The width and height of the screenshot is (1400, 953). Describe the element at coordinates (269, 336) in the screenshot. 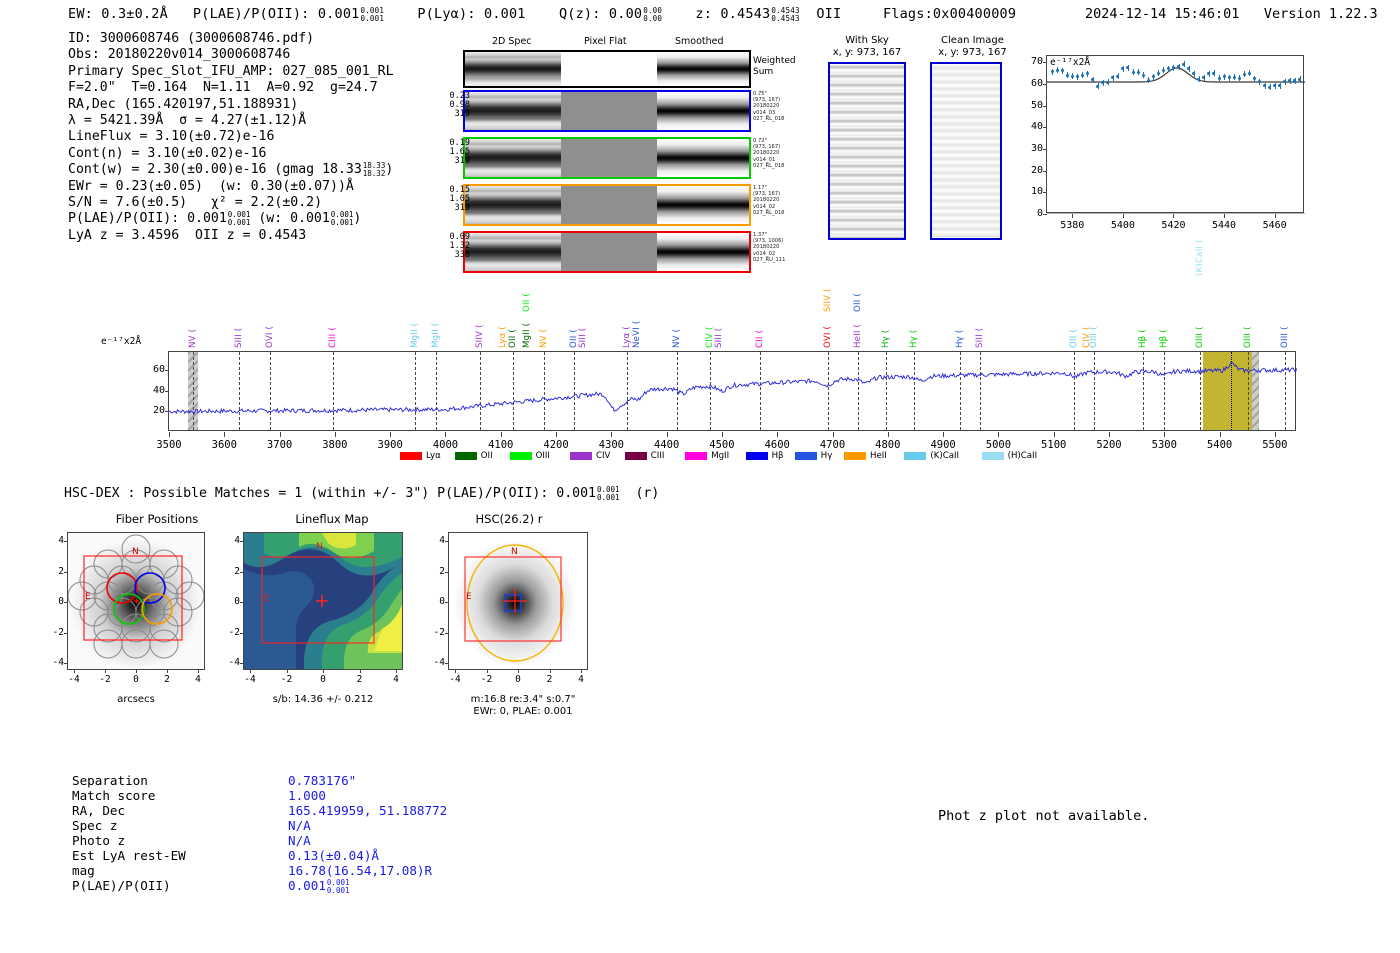

I see `emission-line-label-2: OVI (` at that location.